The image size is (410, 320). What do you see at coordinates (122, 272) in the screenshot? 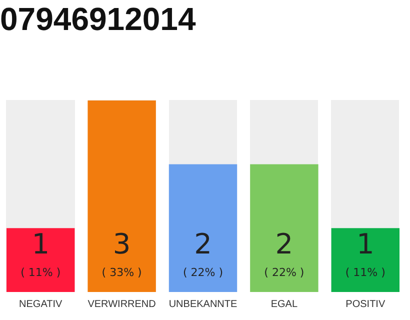
I see `annotation: ( 33% )` at bounding box center [122, 272].